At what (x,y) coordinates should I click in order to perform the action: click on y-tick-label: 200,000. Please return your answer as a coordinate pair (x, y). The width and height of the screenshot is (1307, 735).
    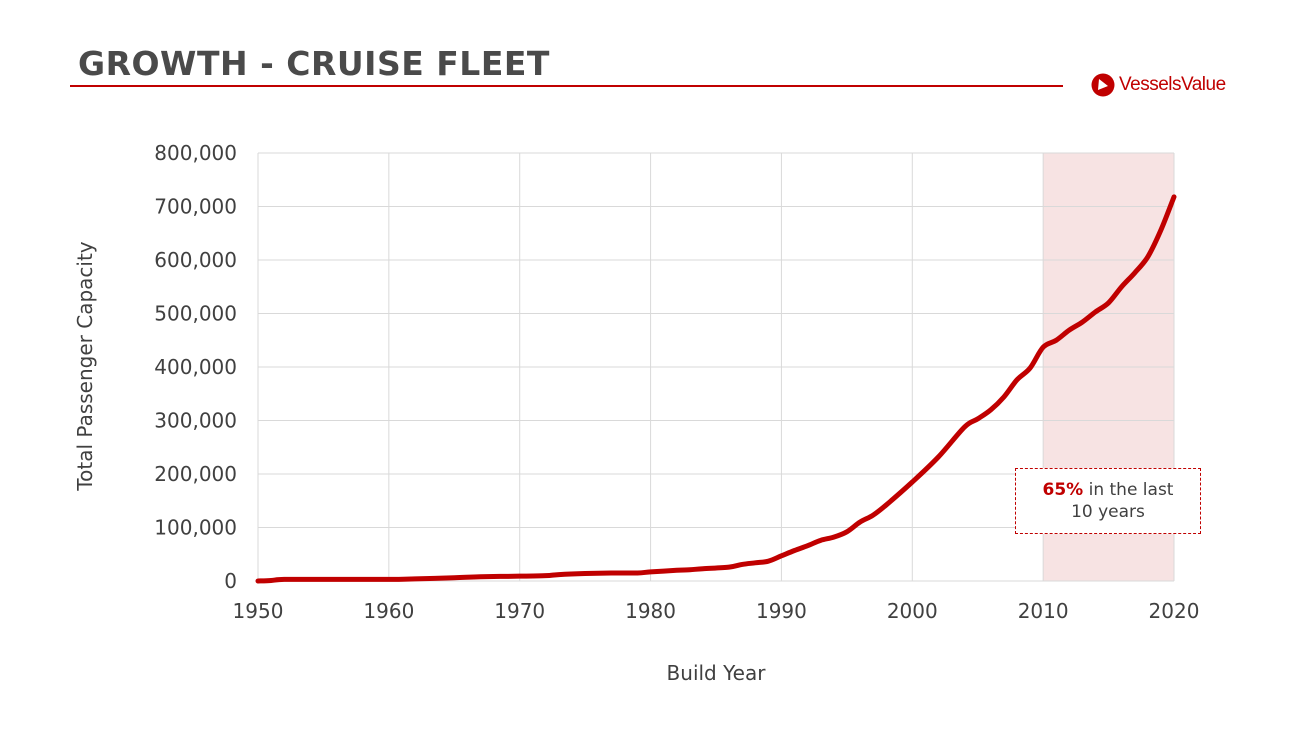
    Looking at the image, I should click on (195, 474).